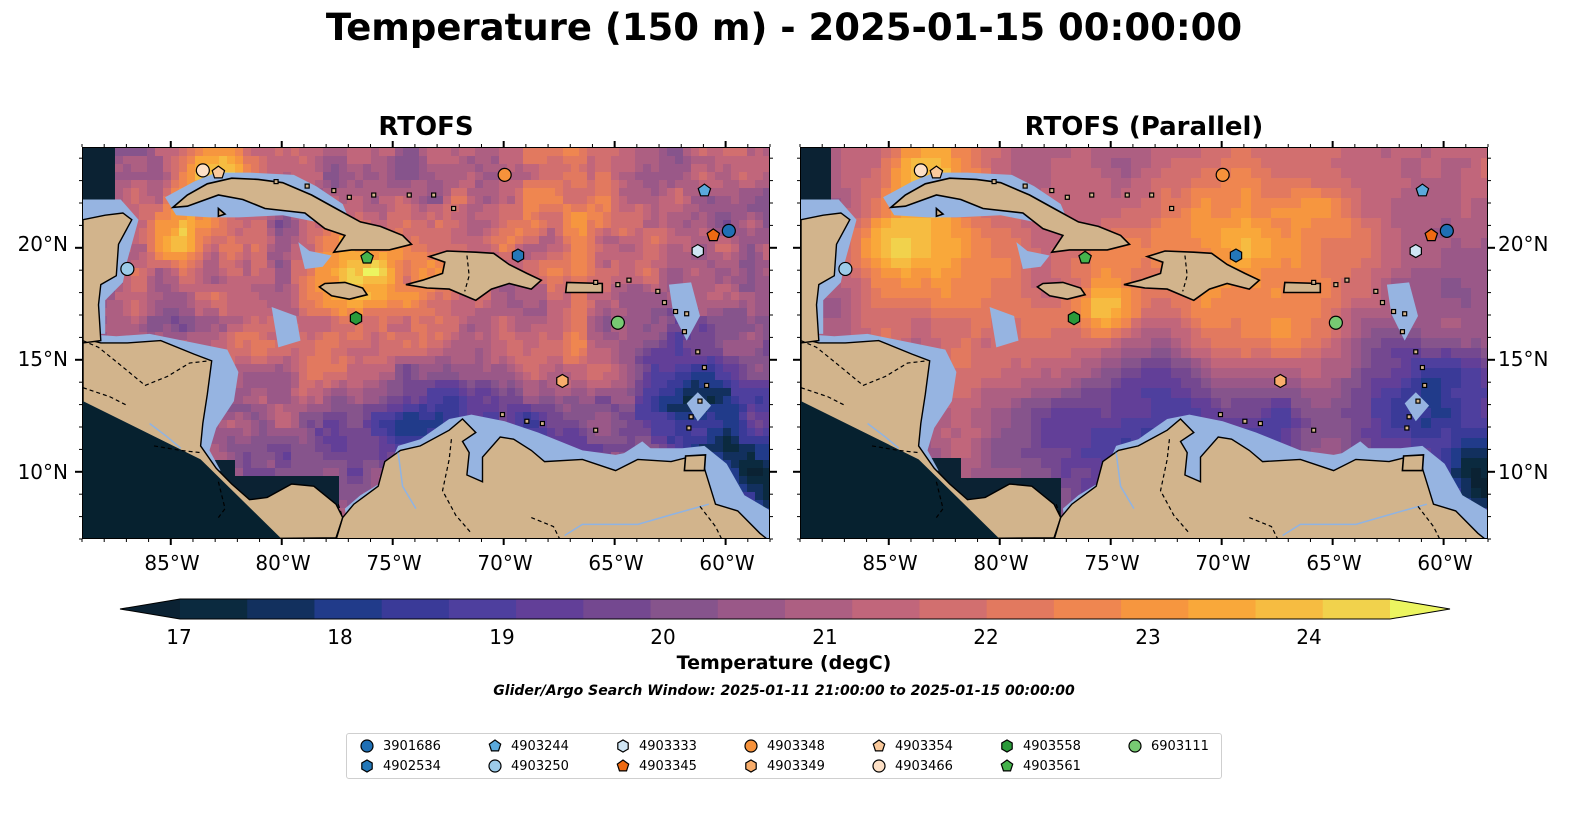  Describe the element at coordinates (1523, 359) in the screenshot. I see `y-tick-right-15n: 15°N` at that location.